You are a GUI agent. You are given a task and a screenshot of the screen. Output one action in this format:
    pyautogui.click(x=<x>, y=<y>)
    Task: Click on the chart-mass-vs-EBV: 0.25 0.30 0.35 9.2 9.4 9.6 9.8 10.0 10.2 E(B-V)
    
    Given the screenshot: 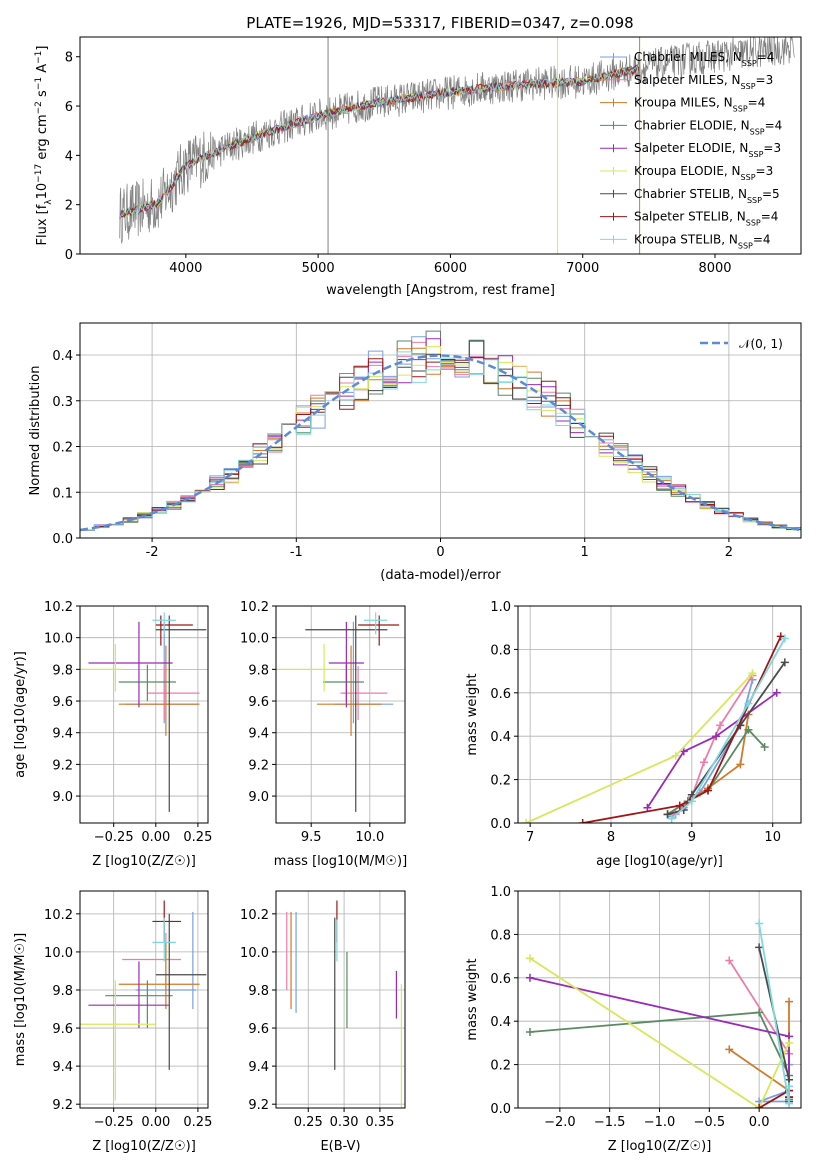 What is the action you would take?
    pyautogui.click(x=323, y=1022)
    